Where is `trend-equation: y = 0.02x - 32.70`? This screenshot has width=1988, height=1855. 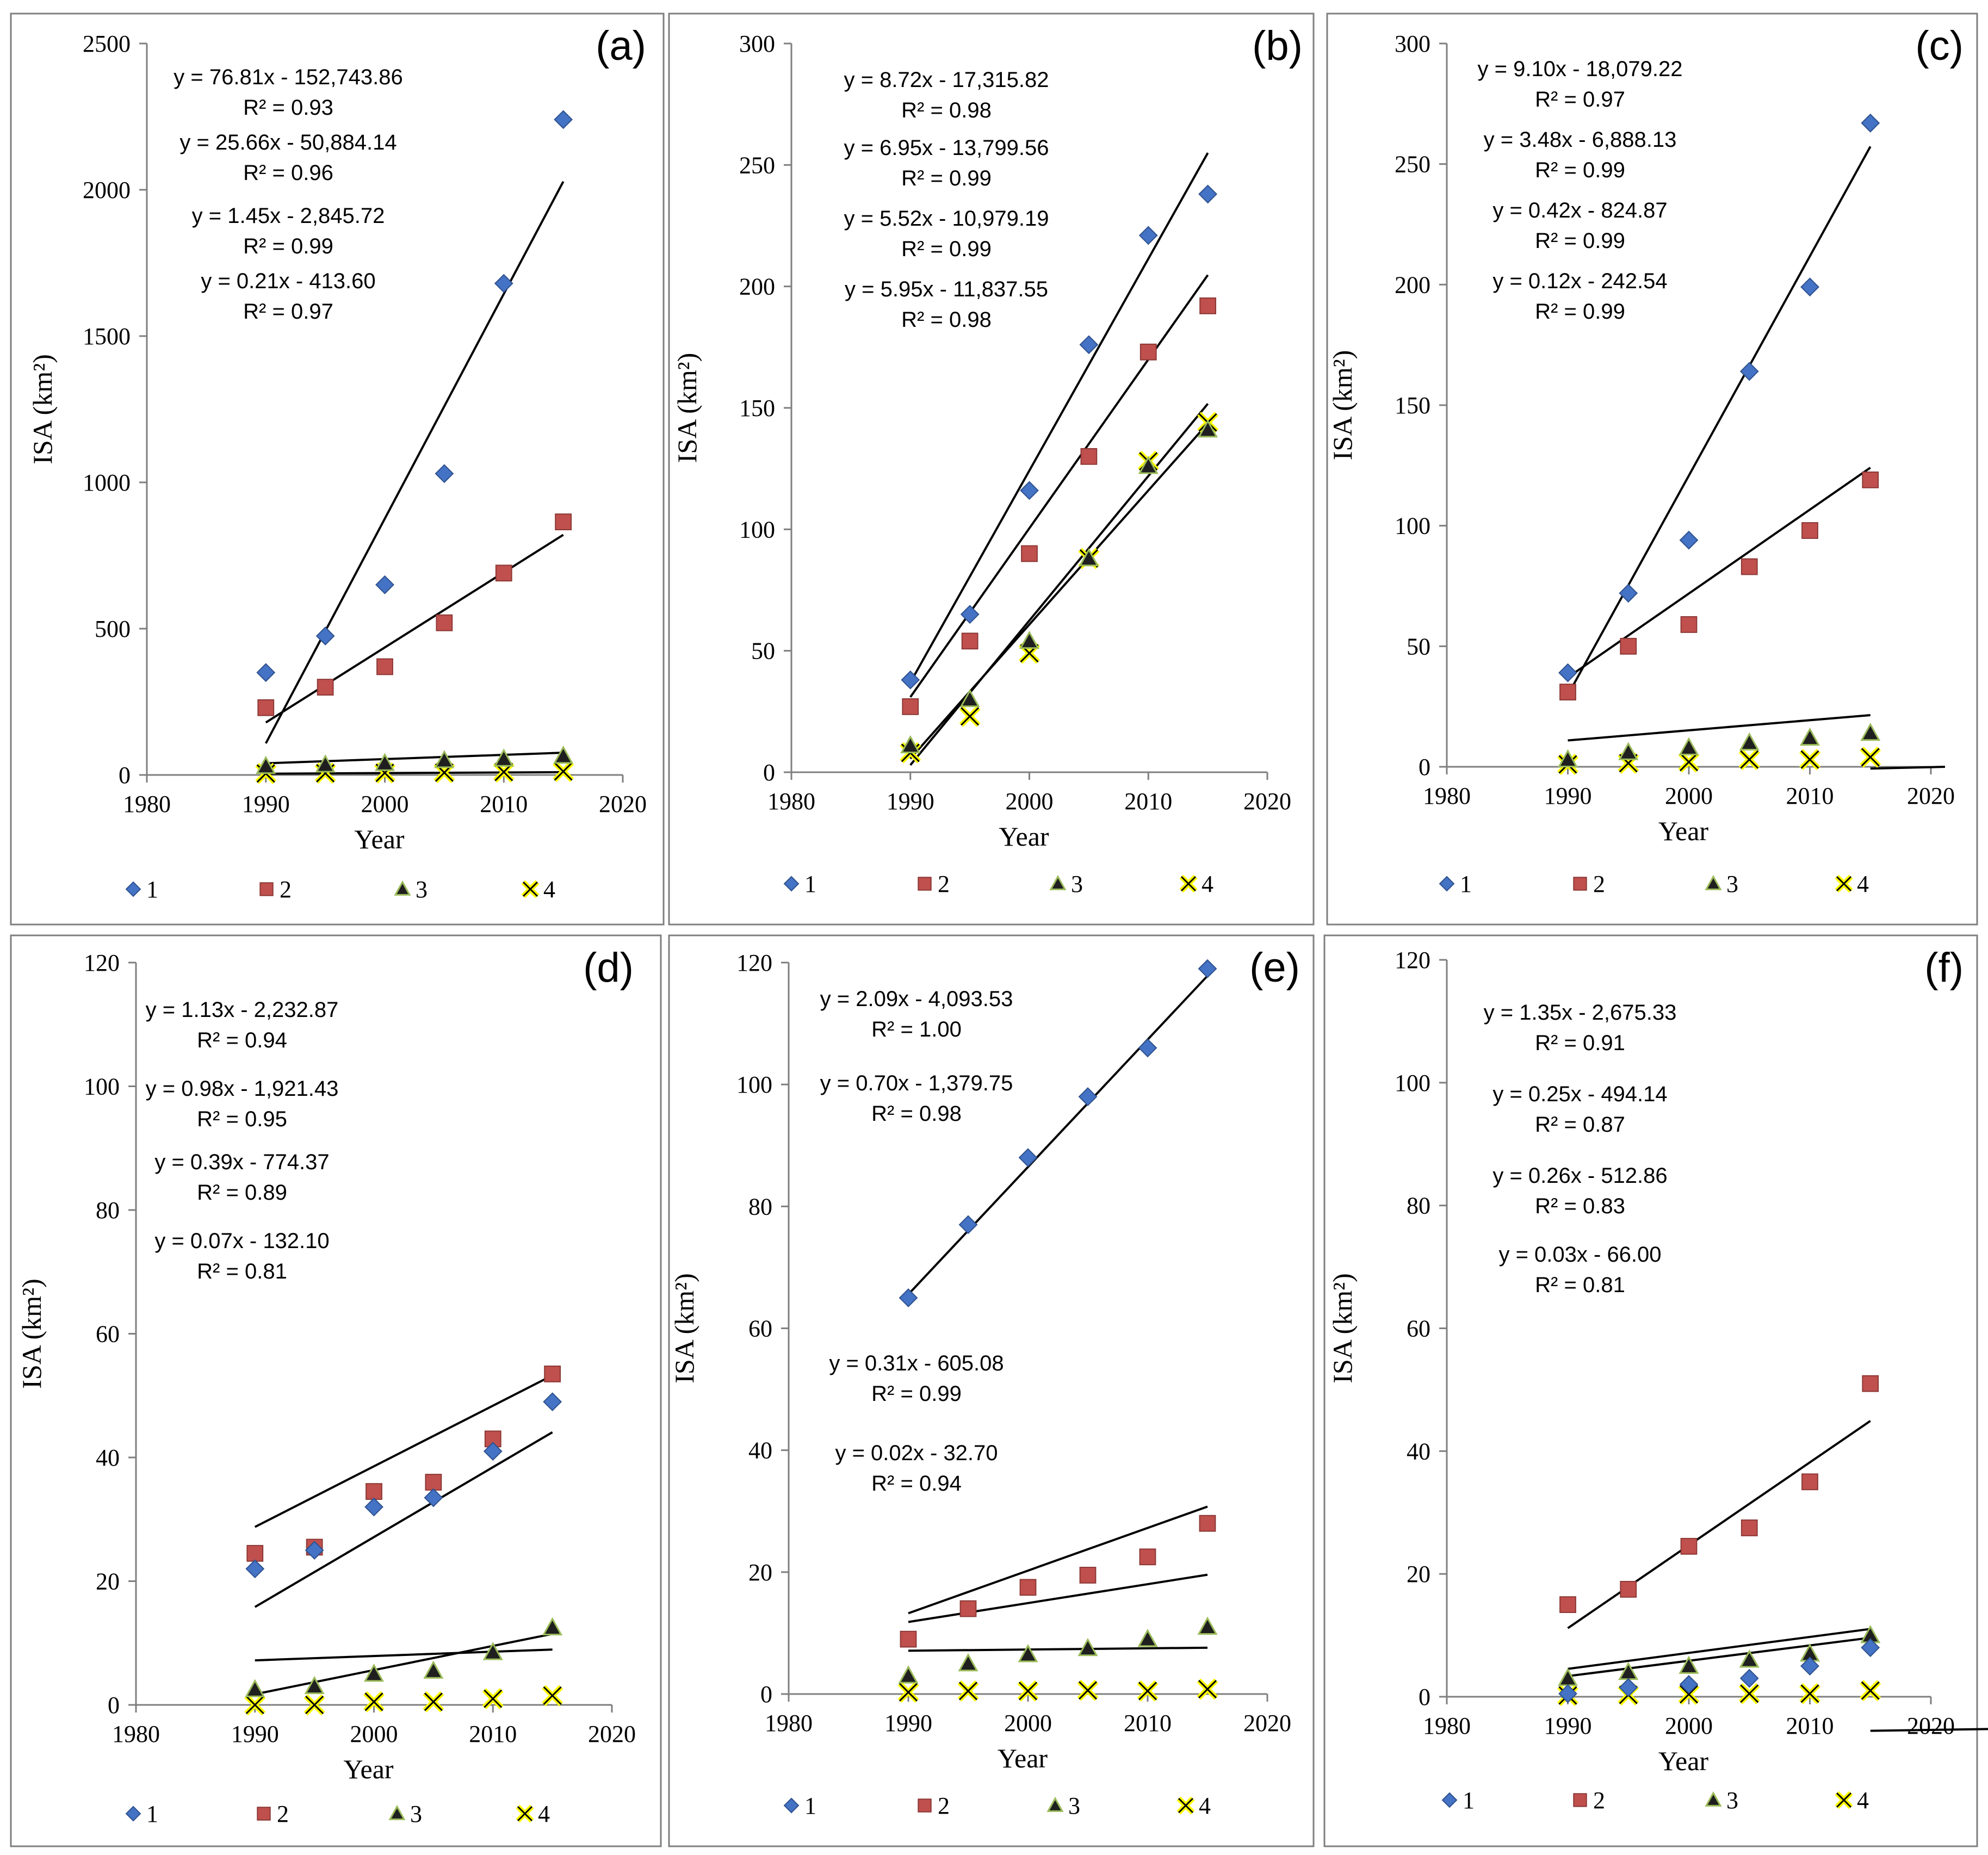 trend-equation: y = 0.02x - 32.70 is located at coordinates (917, 1453).